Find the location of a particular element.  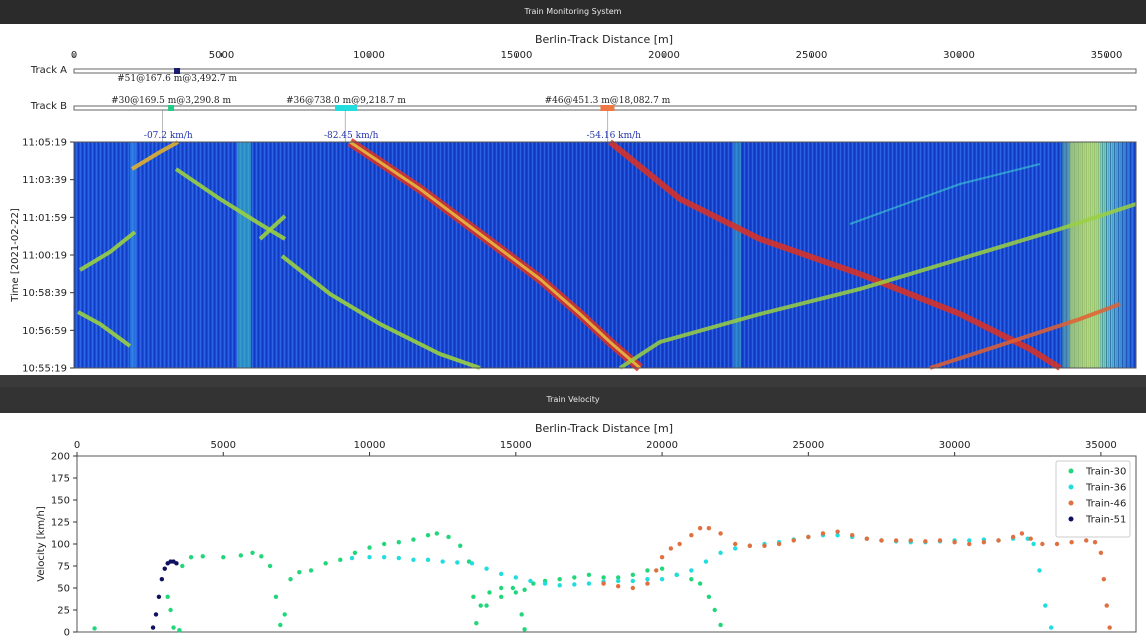

velocity-xtick-label: 0 is located at coordinates (77, 445).